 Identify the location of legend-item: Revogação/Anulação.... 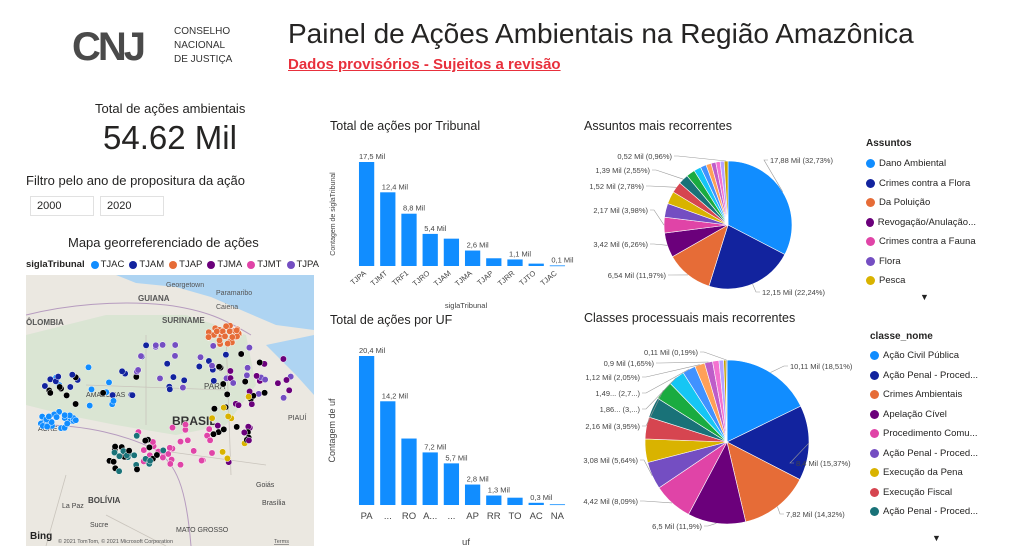
(921, 223).